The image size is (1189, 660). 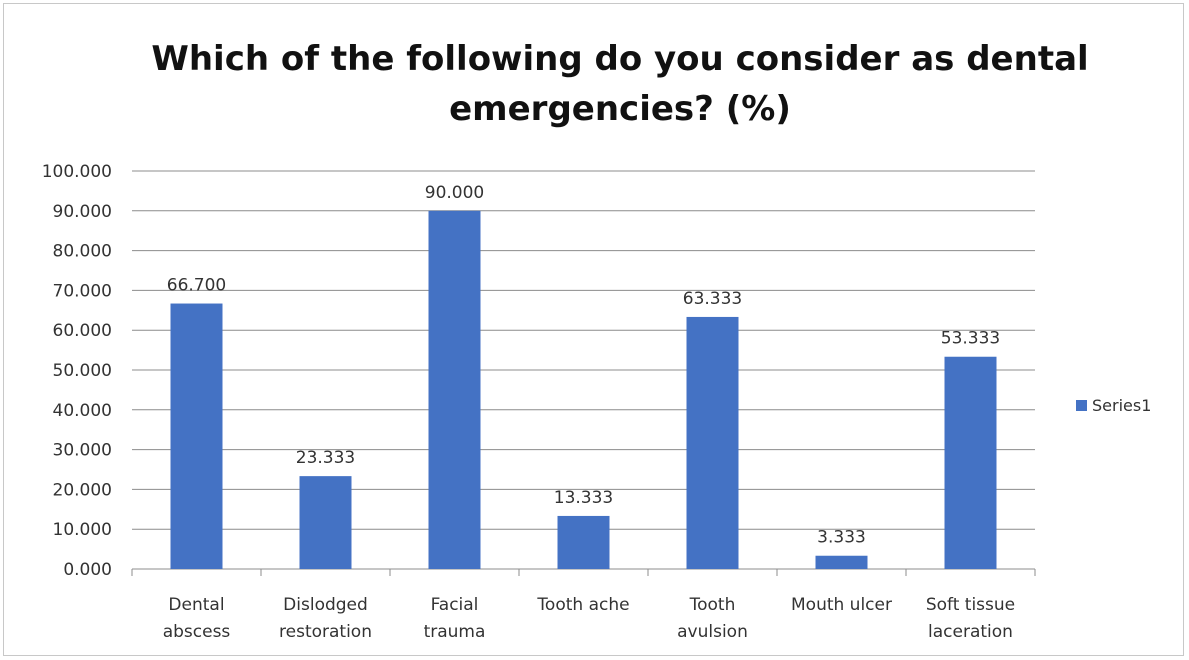 What do you see at coordinates (841, 538) in the screenshot?
I see `data-label: 3.333` at bounding box center [841, 538].